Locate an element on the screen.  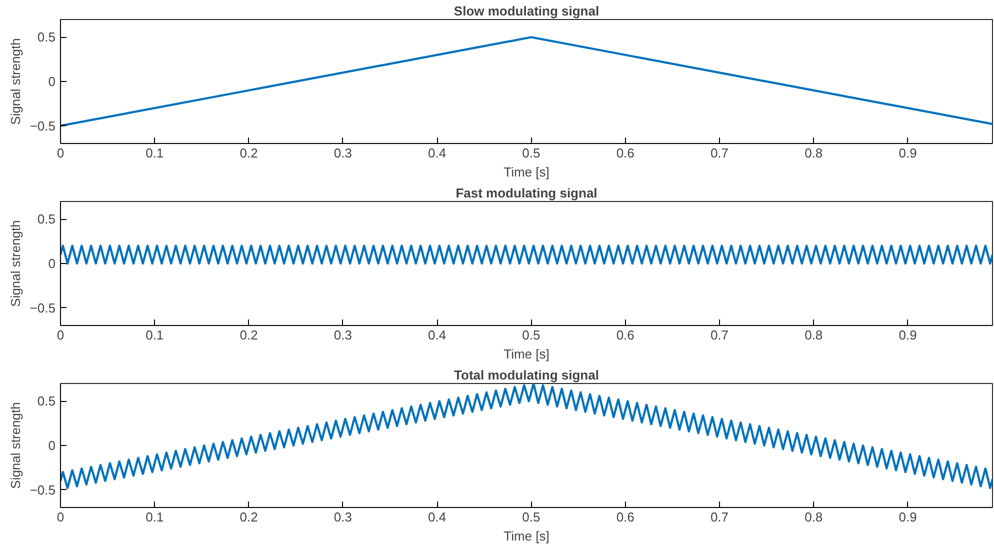
chart-title: Total modulating signal is located at coordinates (526, 375).